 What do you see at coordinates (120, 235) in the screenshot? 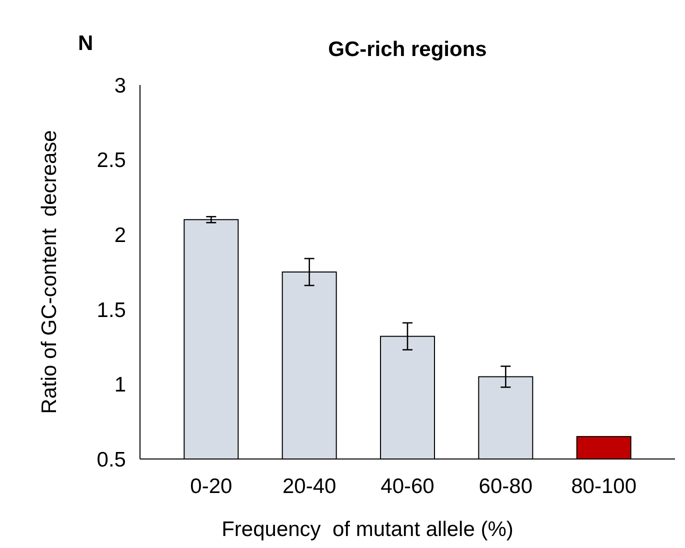
I see `y-tick-label: 2` at bounding box center [120, 235].